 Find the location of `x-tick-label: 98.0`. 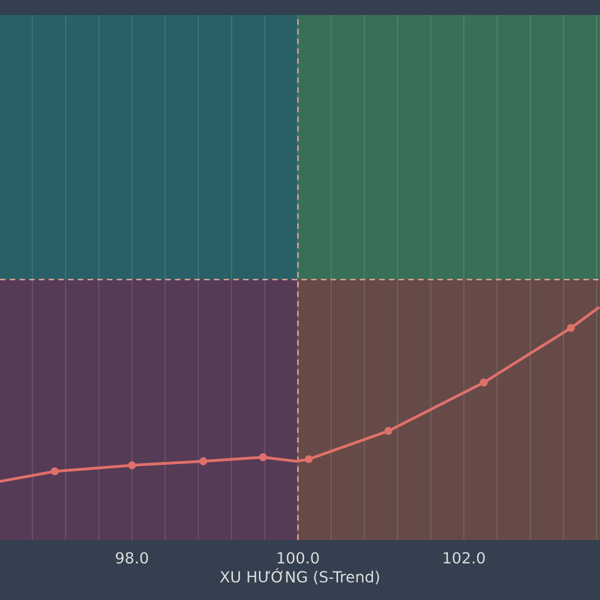

x-tick-label: 98.0 is located at coordinates (132, 558).